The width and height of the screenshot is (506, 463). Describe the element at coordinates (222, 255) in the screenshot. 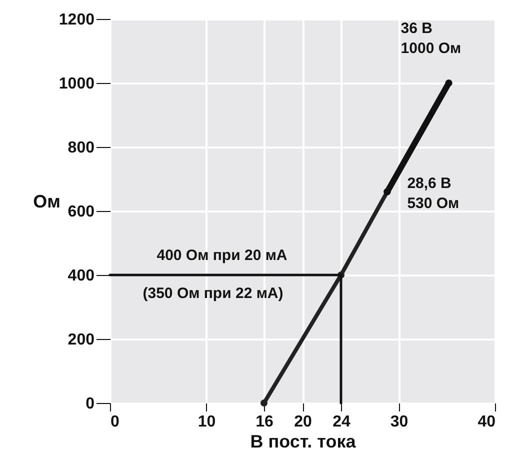

I see `annotation: 400 Ом при 20 мА` at that location.